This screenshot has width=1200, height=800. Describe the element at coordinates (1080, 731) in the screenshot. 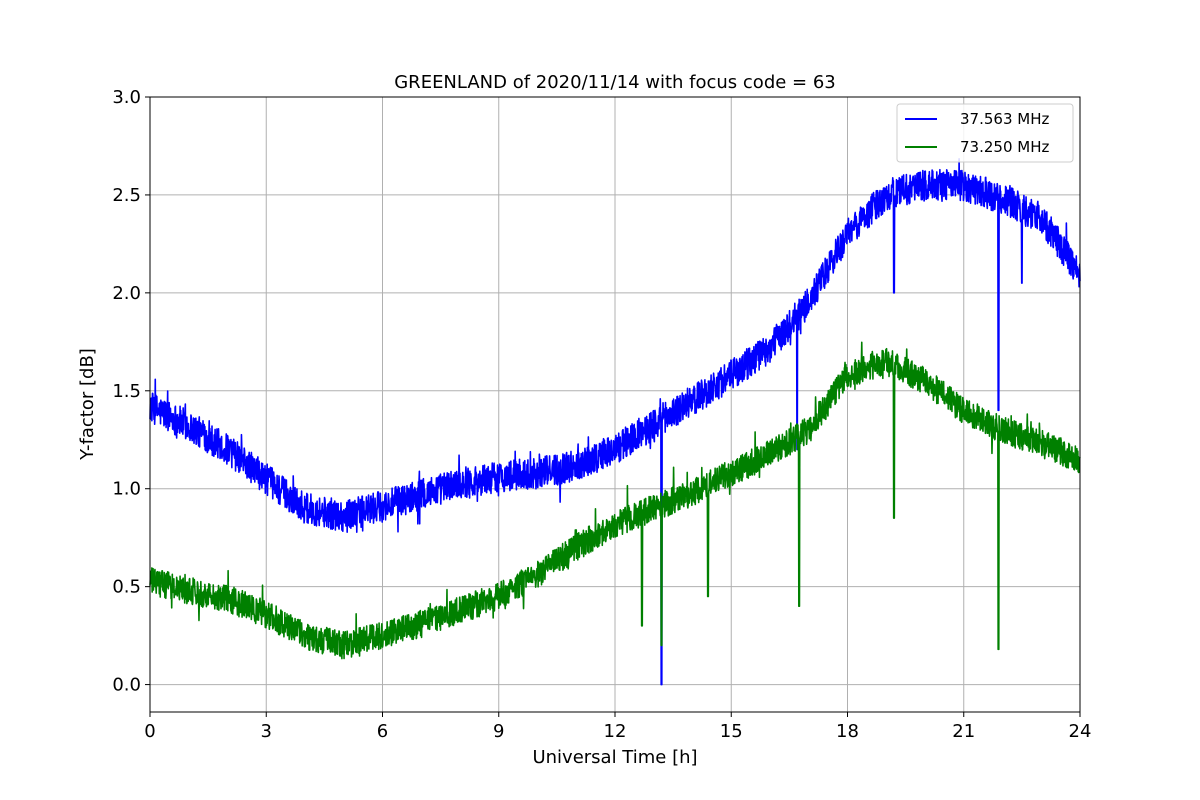

I see `x-tick-label: 24` at that location.